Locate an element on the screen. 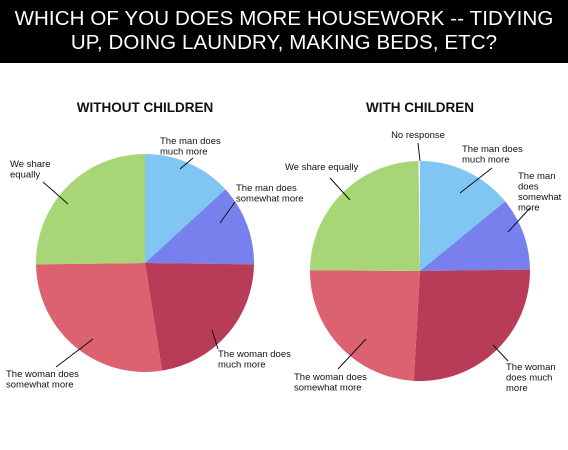 The image size is (568, 450). header-line-2: UP, DOING LAUNDRY, MAKING BEDS, ETC? is located at coordinates (284, 42).